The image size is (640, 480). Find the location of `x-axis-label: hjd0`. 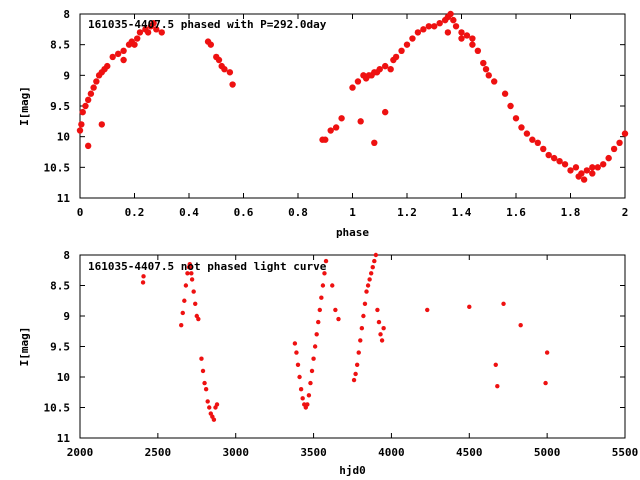

x-axis-label: hjd0 is located at coordinates (352, 470).